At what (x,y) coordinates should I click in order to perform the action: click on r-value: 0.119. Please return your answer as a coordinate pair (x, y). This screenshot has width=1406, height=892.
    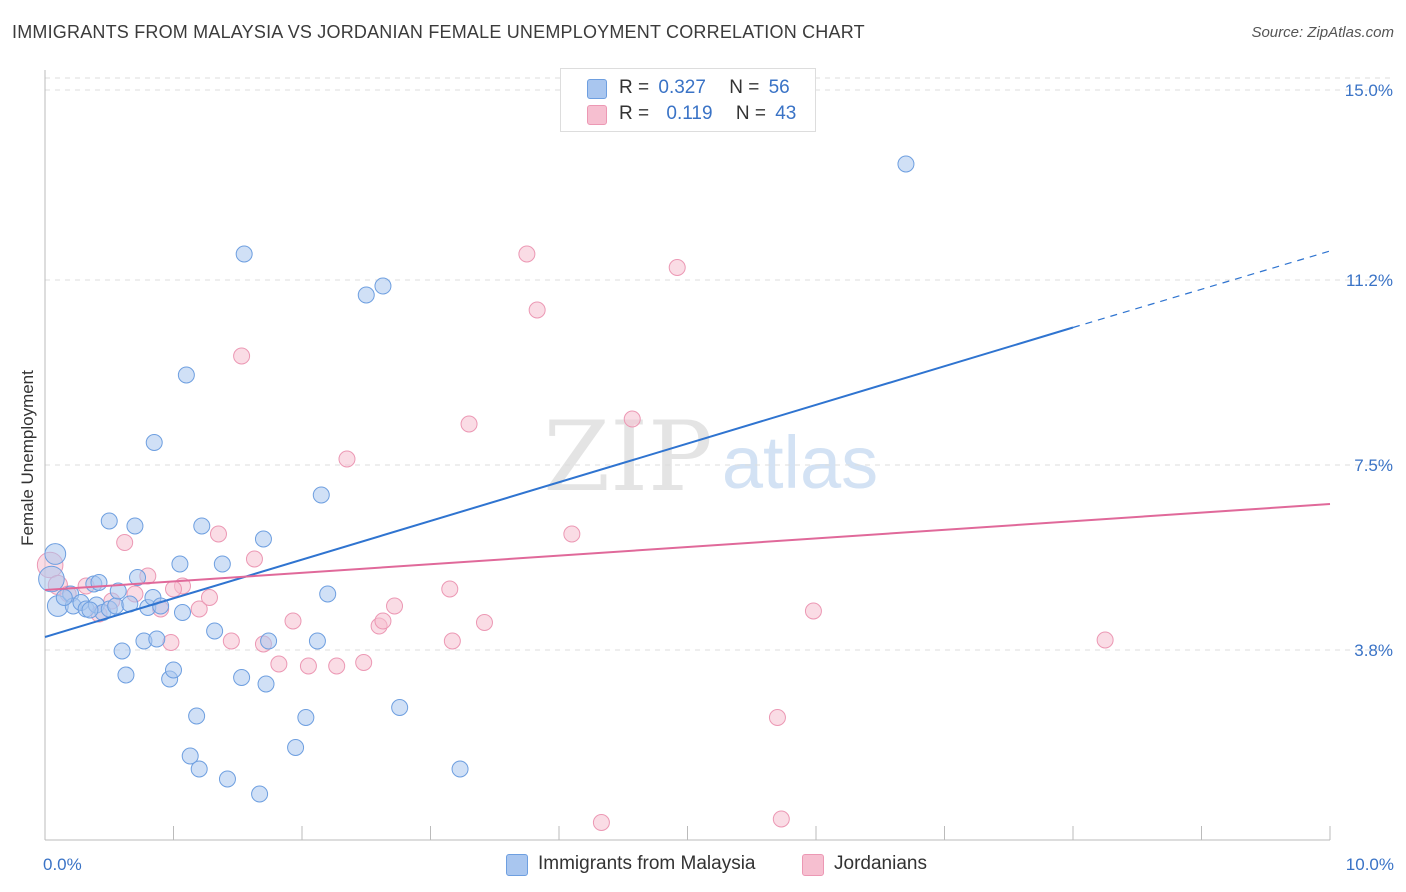
    Looking at the image, I should click on (689, 113).